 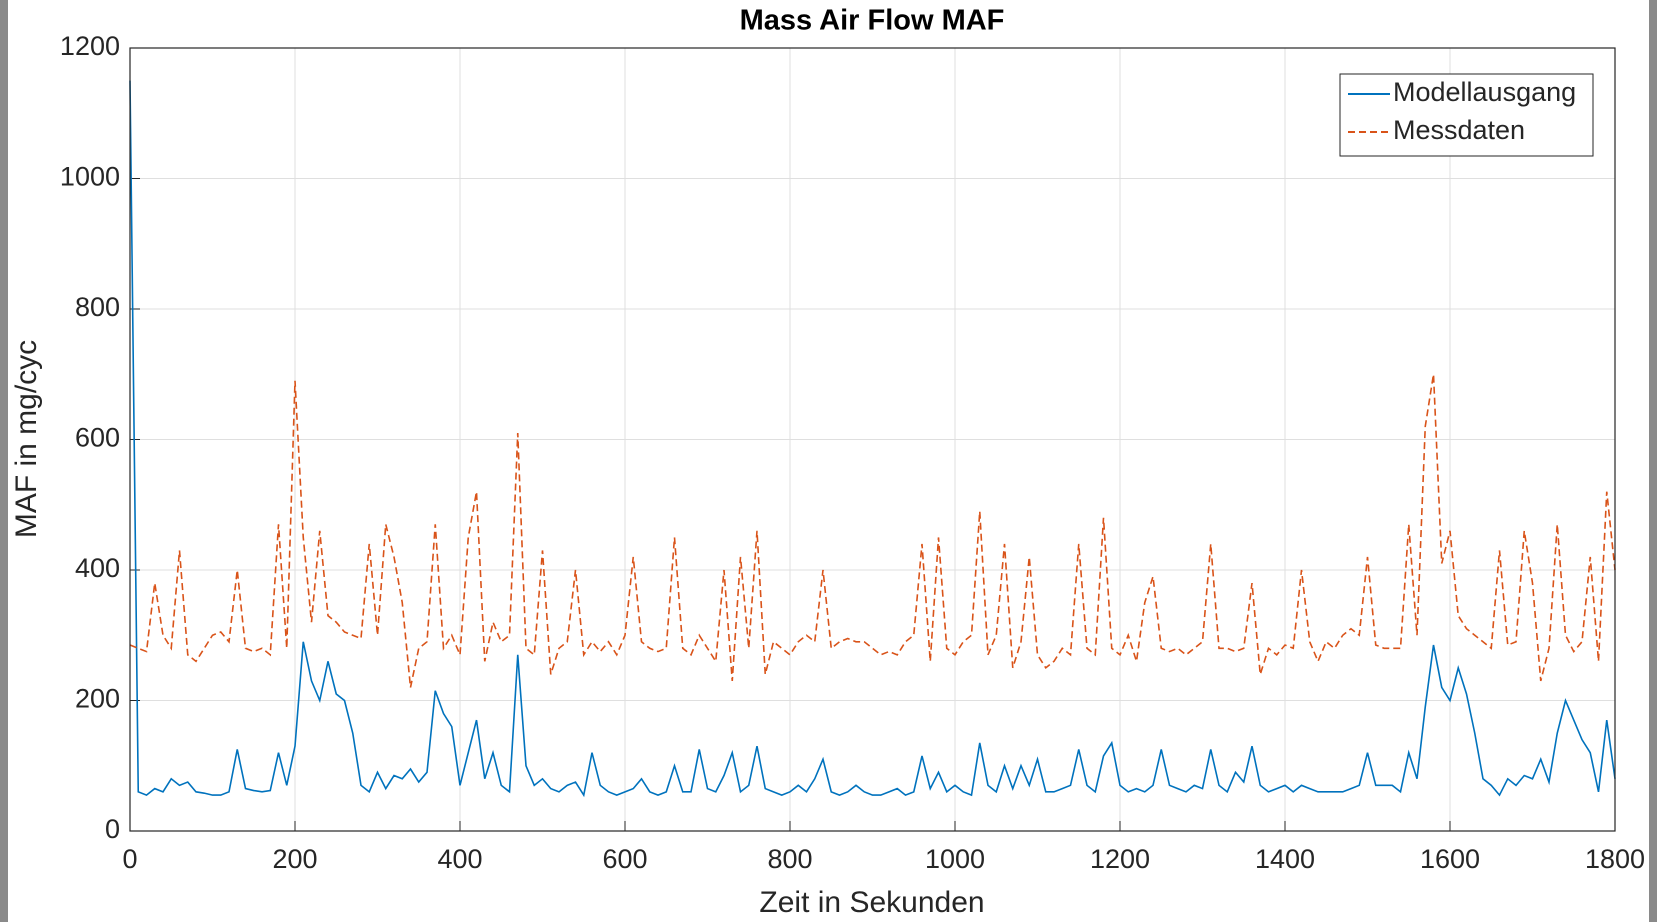 What do you see at coordinates (1459, 130) in the screenshot?
I see `legend-label: Messdaten` at bounding box center [1459, 130].